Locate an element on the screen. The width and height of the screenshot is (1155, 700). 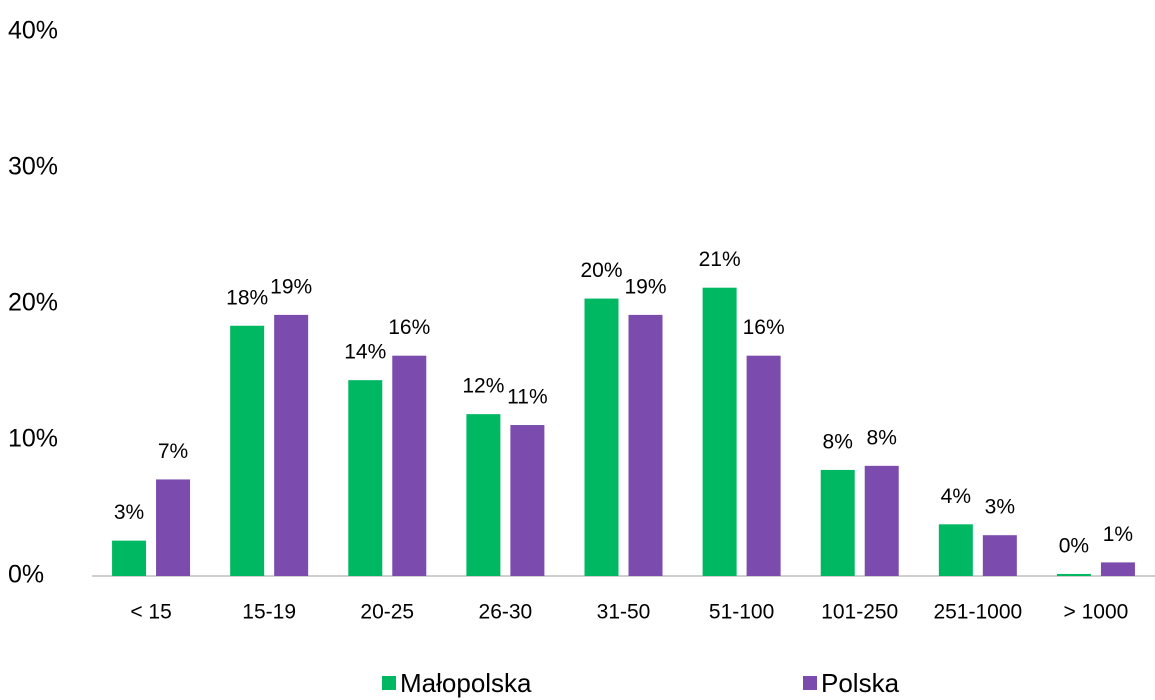
data-label: 20% is located at coordinates (601, 270).